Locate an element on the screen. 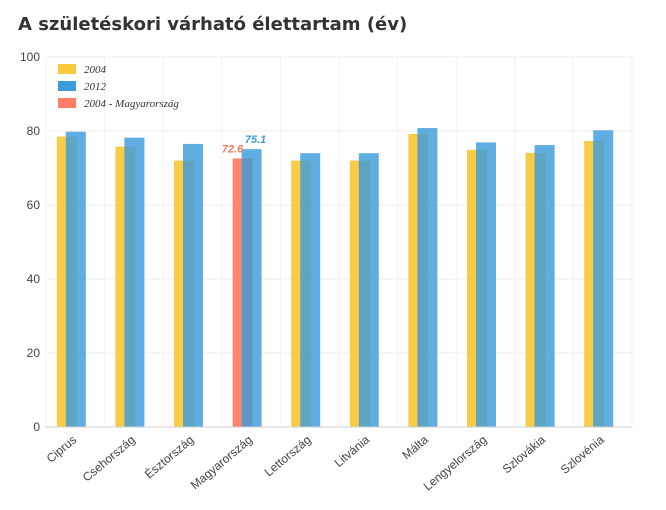 This screenshot has height=510, width=666. x-tick-label: Szlovénia is located at coordinates (582, 454).